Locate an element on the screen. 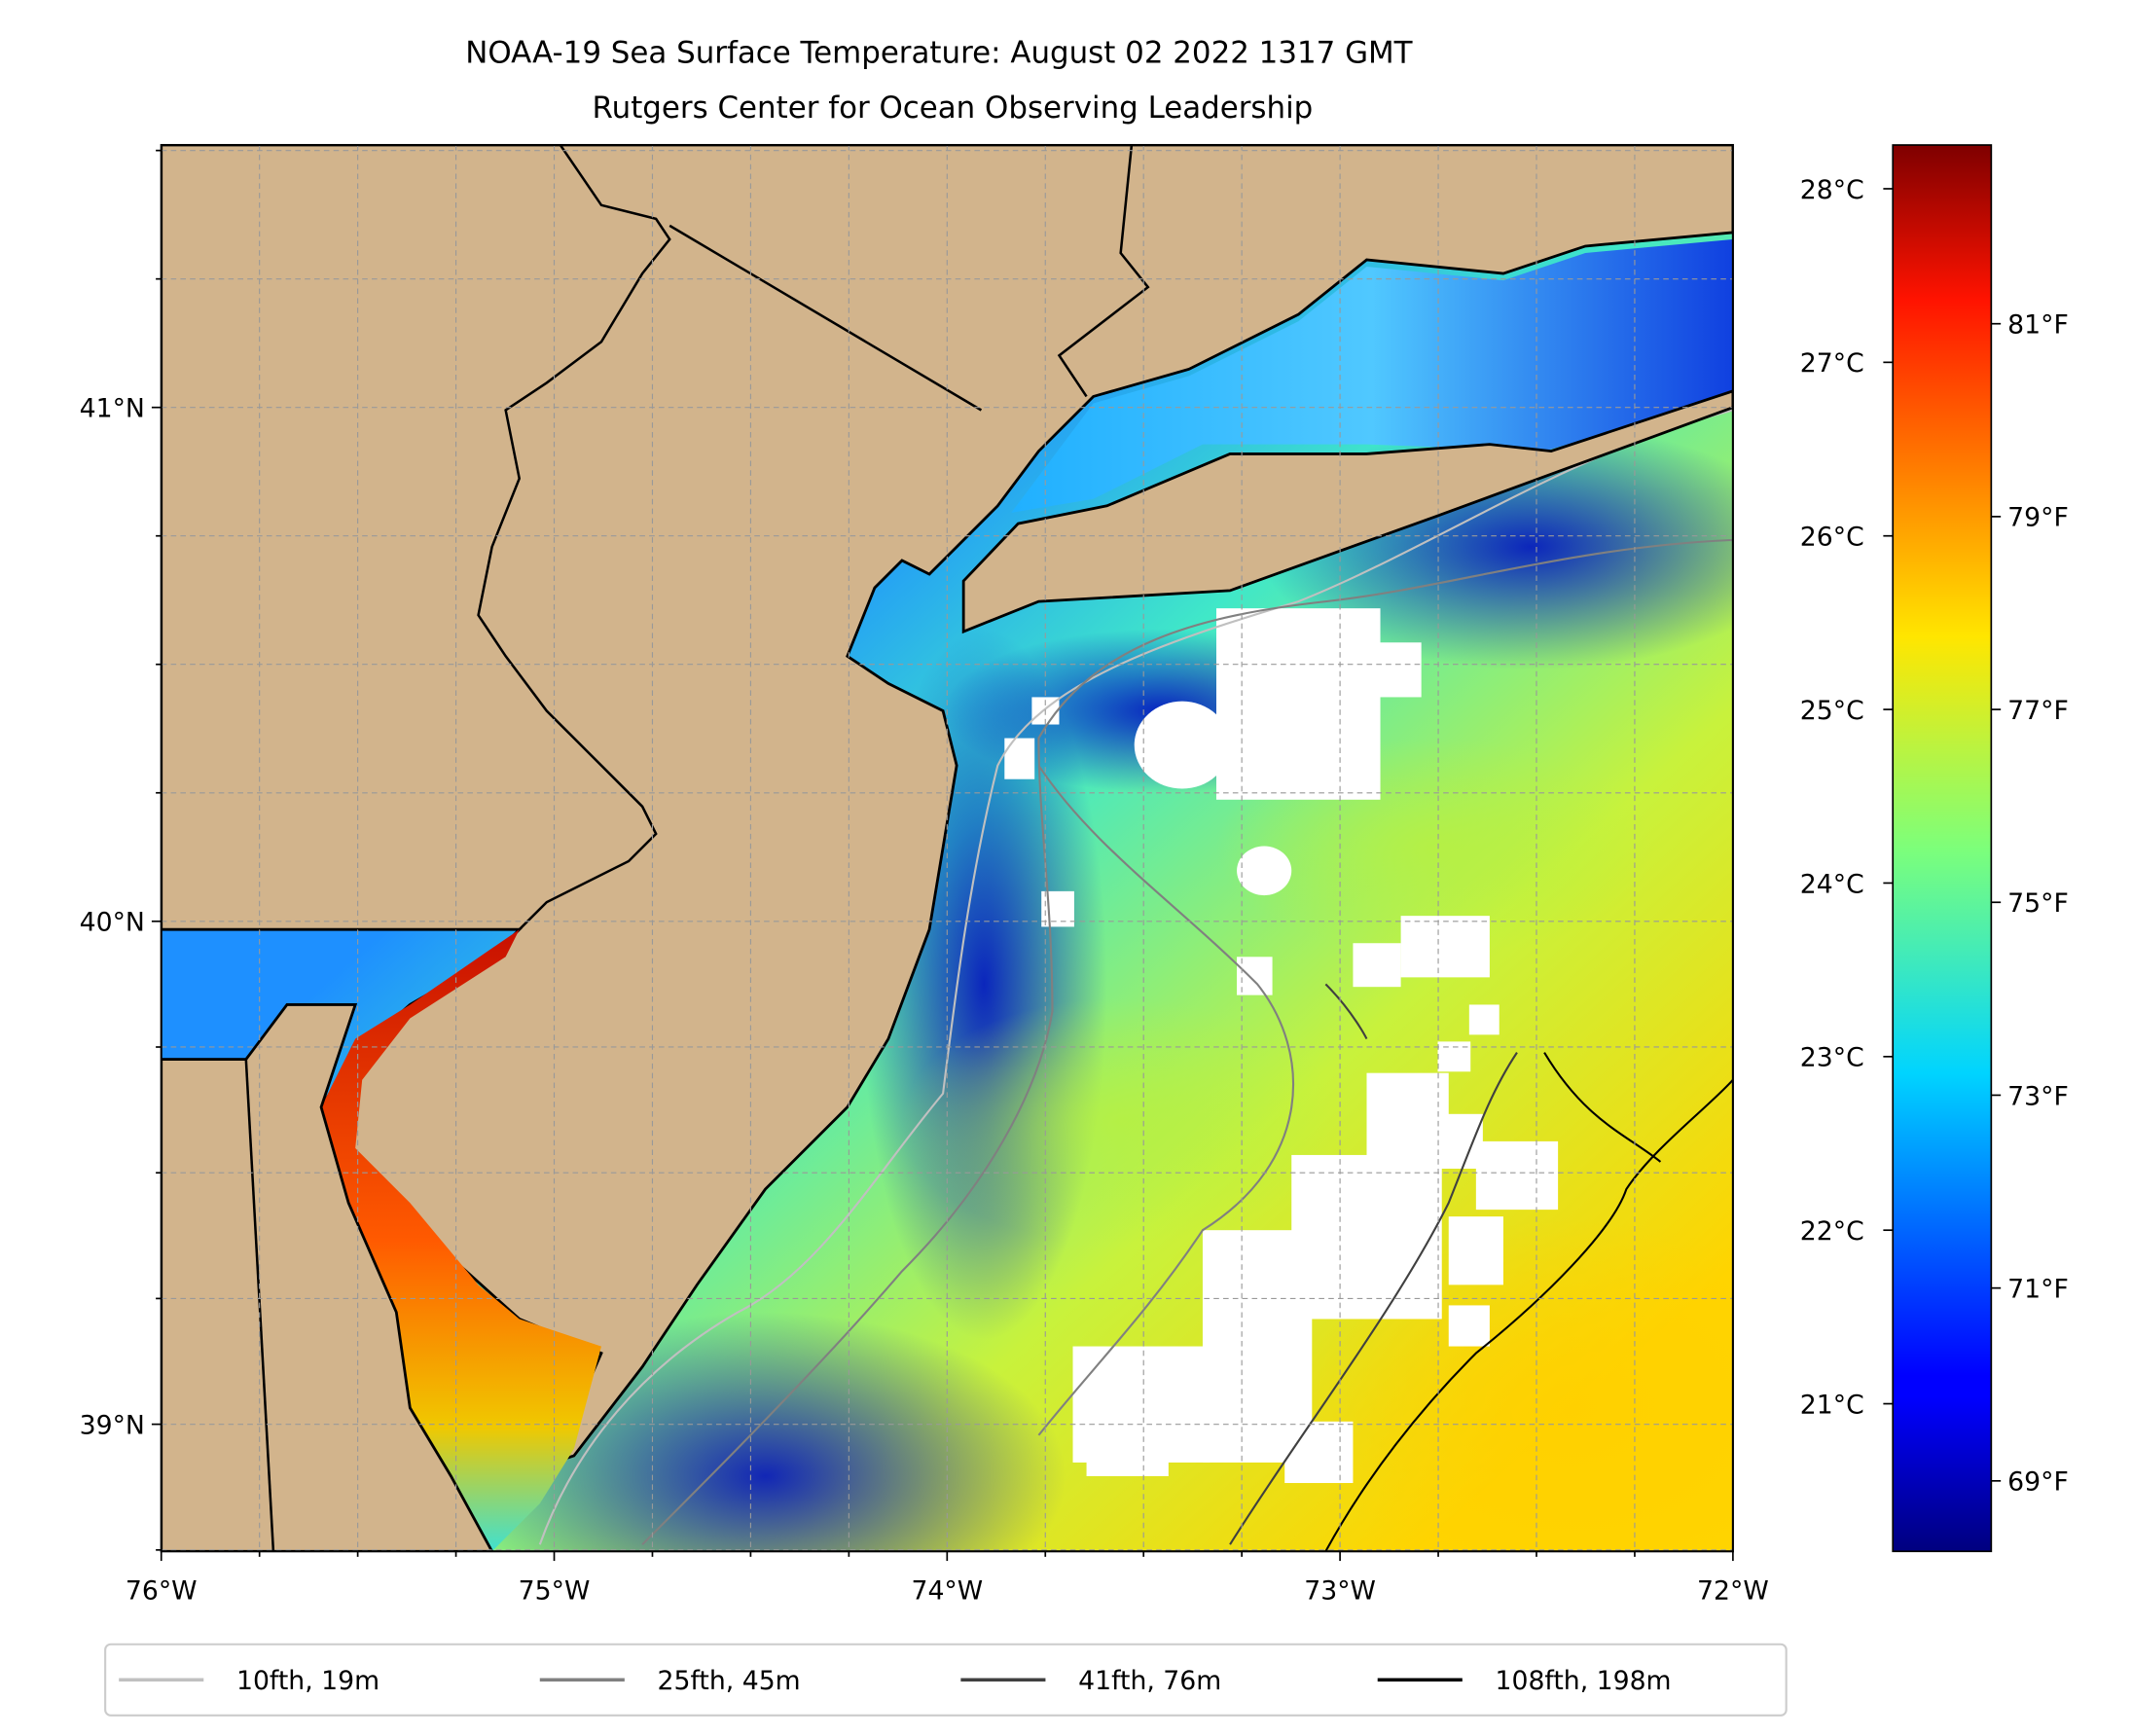  delaware-bay is located at coordinates (461, 1240).